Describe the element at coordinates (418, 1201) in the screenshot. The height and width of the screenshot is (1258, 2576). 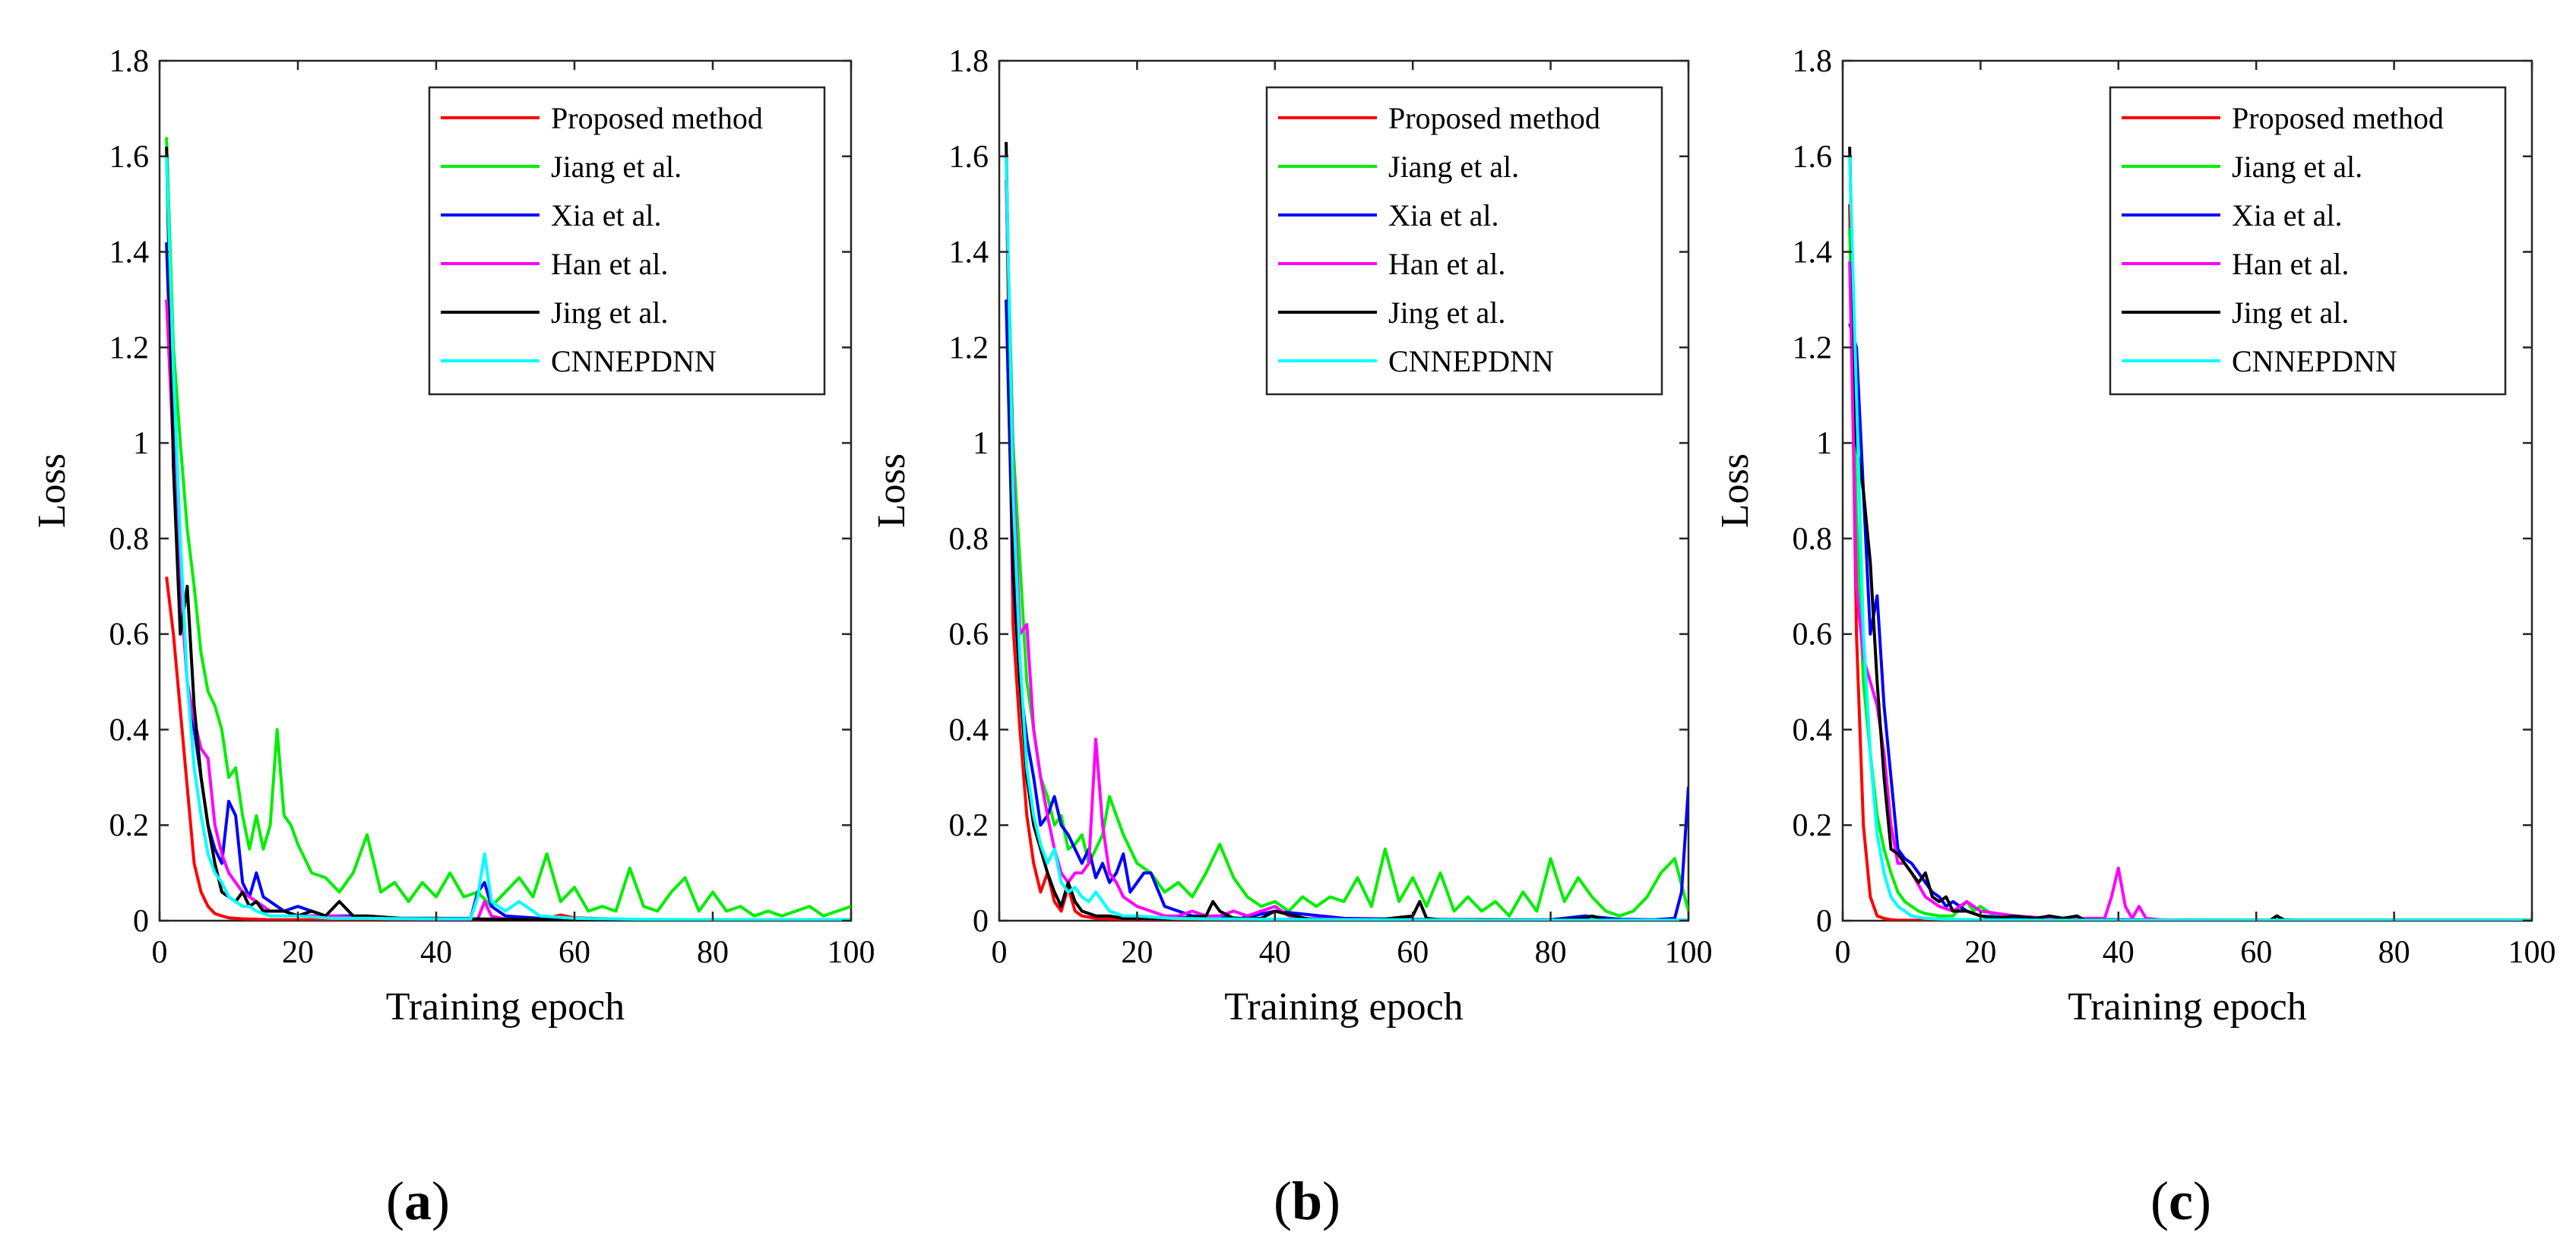
I see `panel-label-a: (a)` at that location.